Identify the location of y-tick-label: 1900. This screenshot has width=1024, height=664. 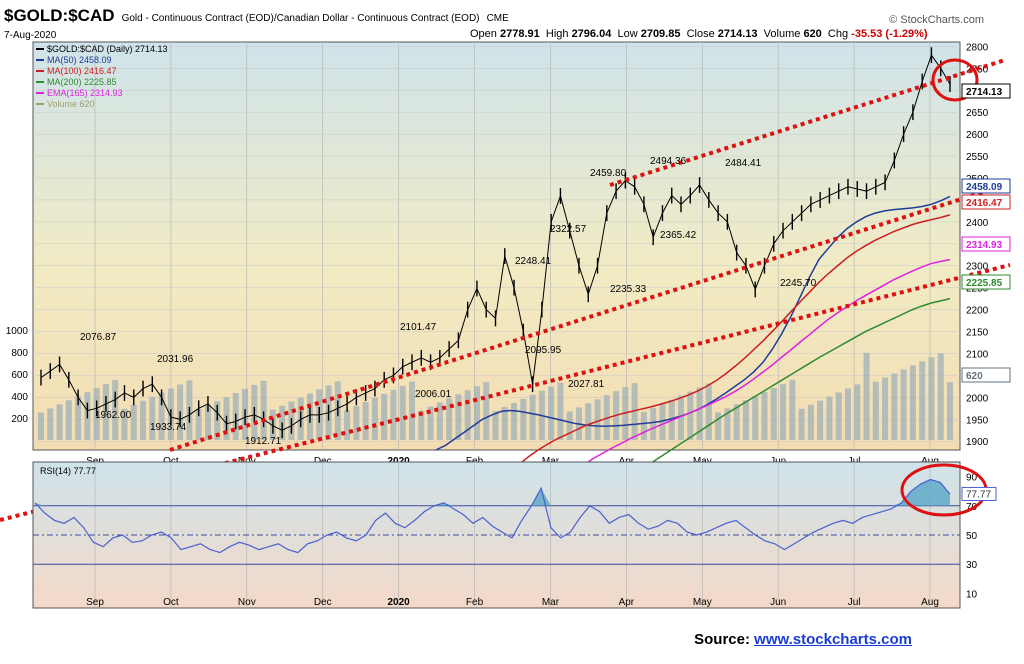
(977, 442).